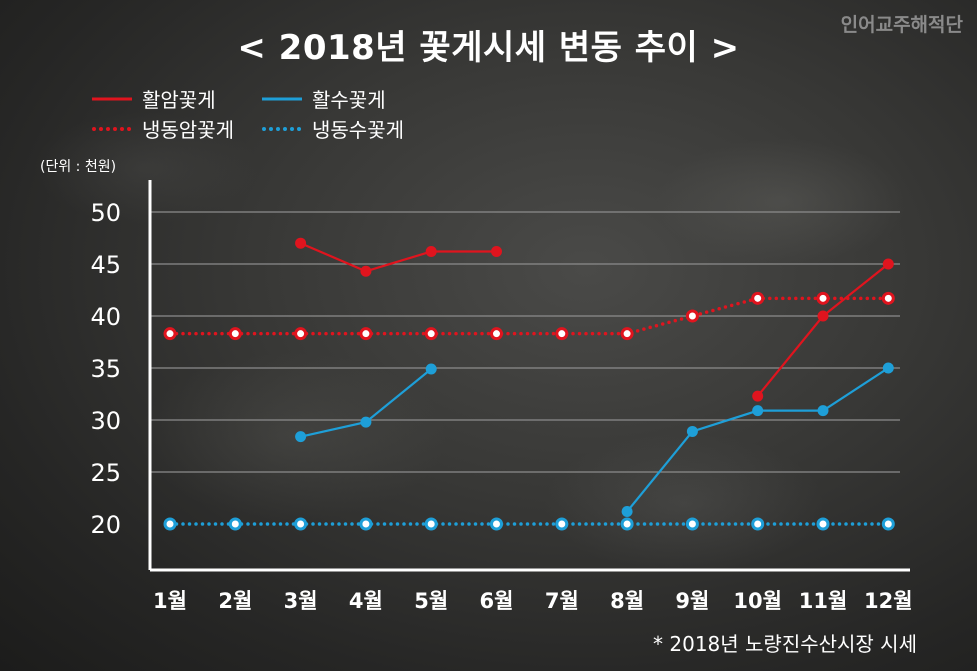 This screenshot has width=977, height=671. I want to click on y-tick-label: 30, so click(105, 421).